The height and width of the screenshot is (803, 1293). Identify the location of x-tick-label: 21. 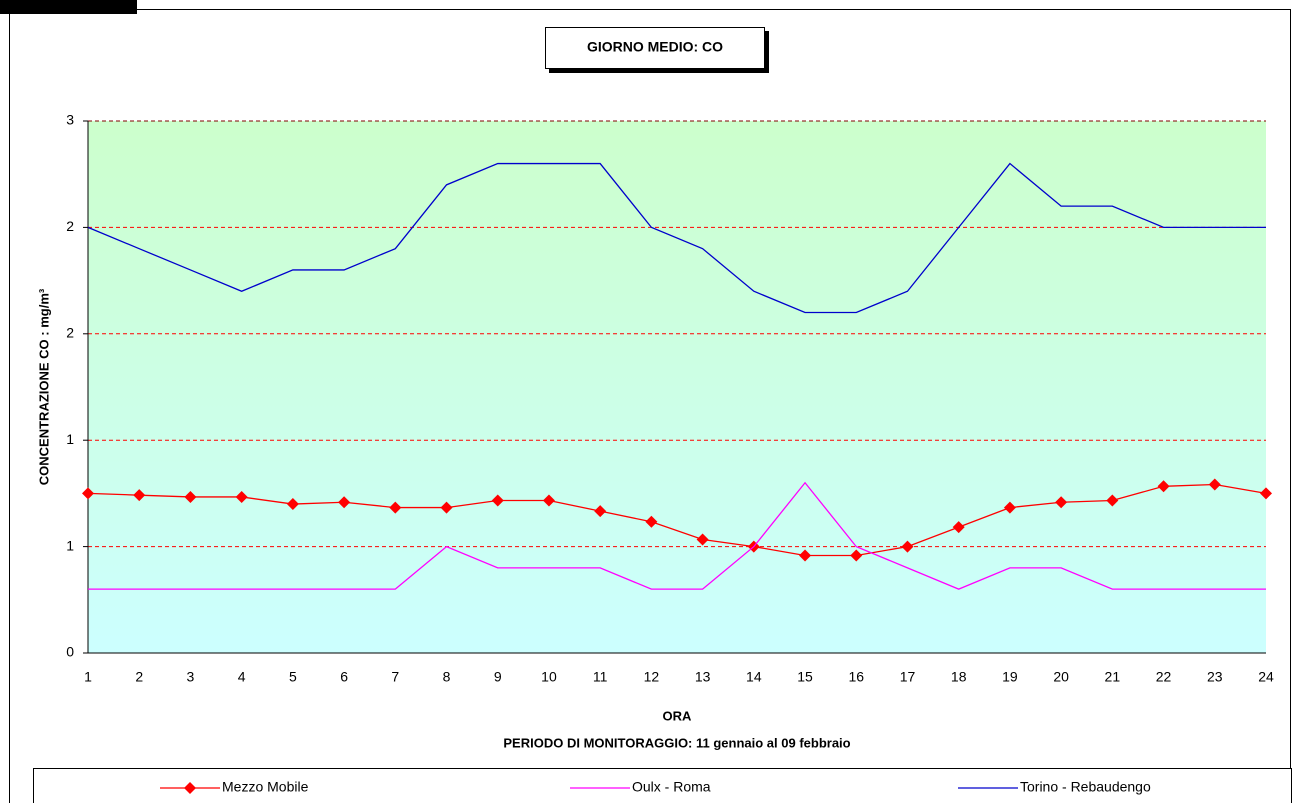
(1113, 677).